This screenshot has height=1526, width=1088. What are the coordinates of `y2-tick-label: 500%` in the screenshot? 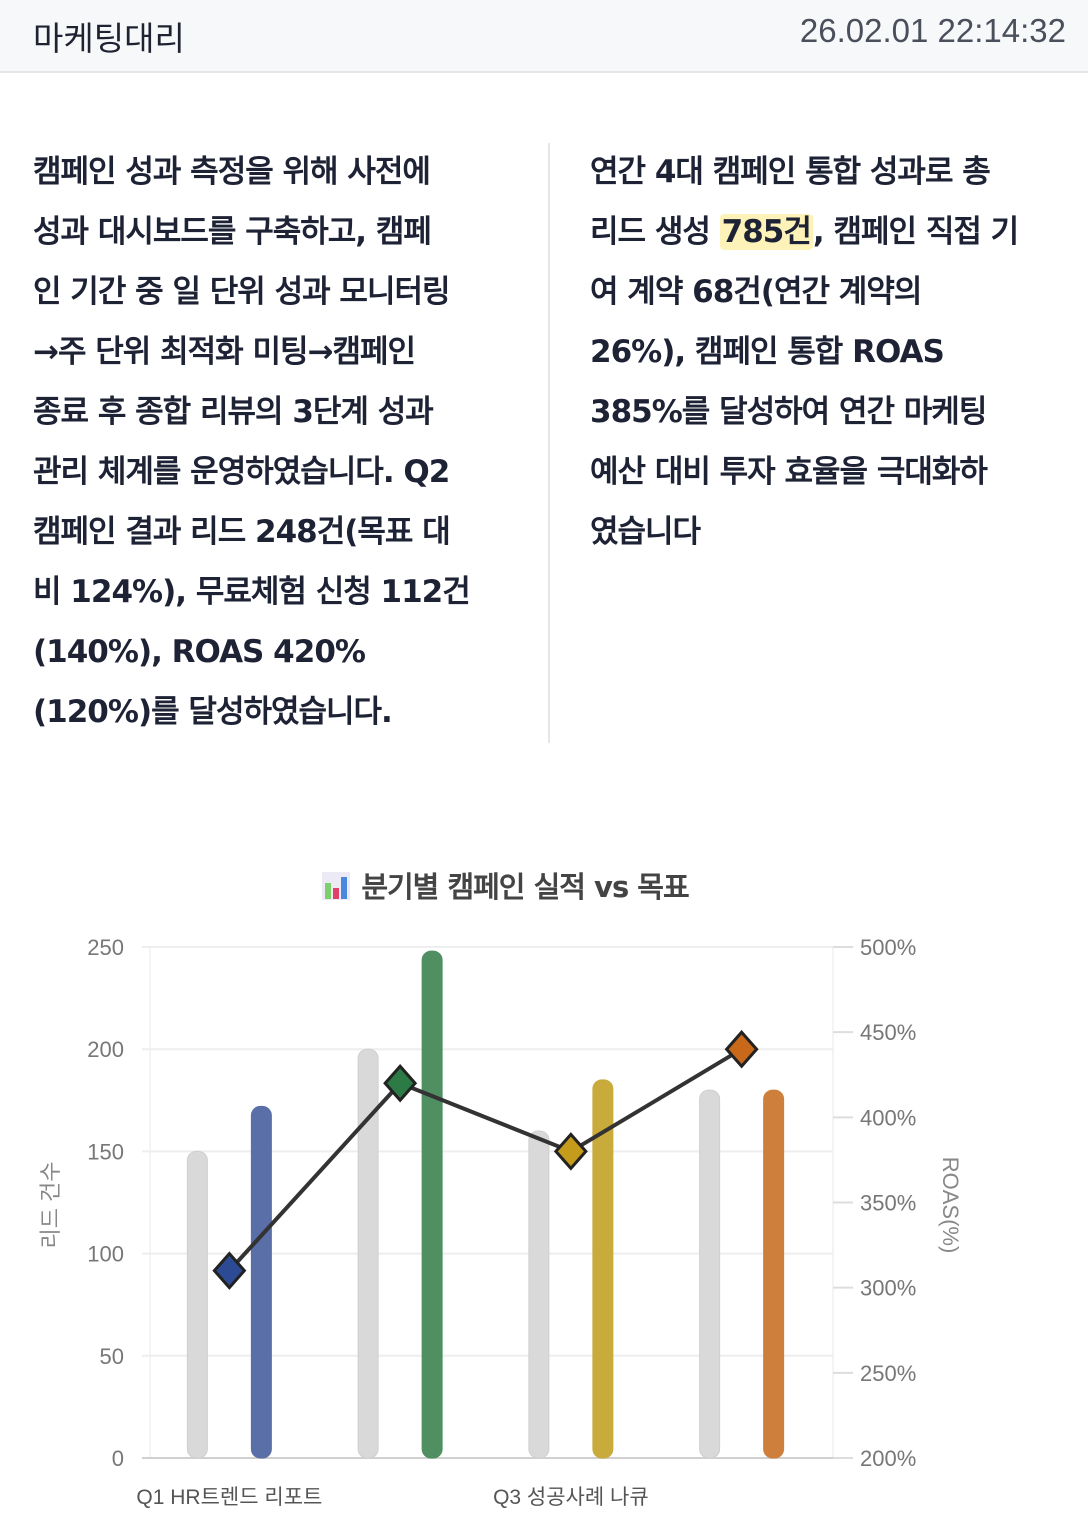 It's located at (888, 947).